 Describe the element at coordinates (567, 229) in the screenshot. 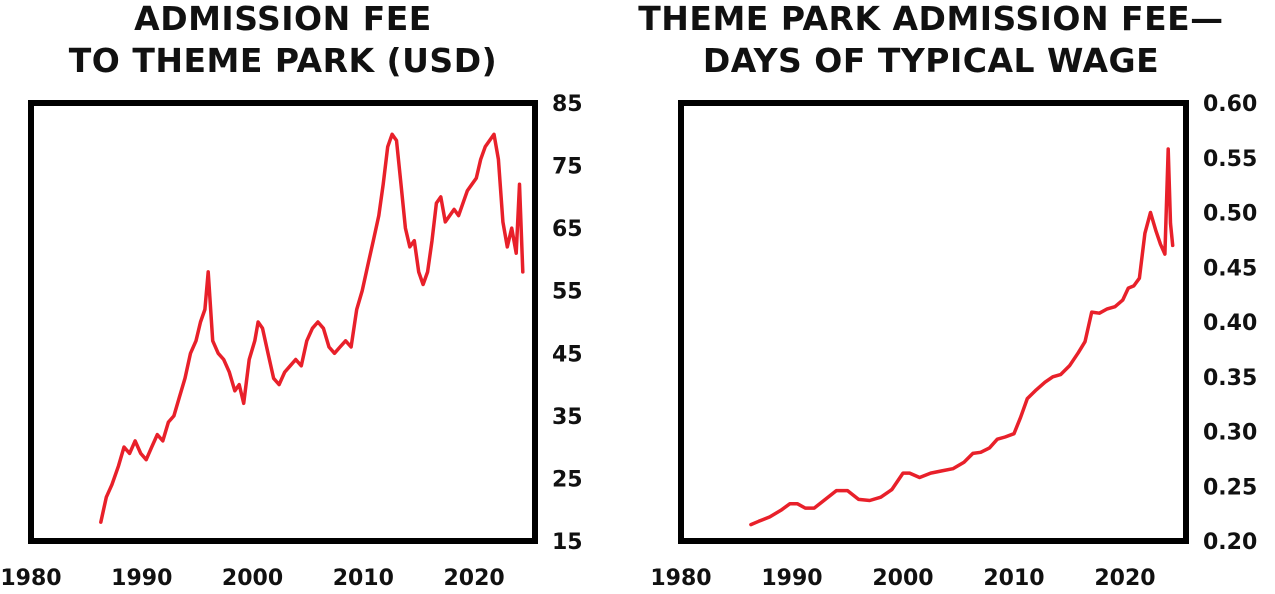

I see `y-tick-label: 65` at that location.